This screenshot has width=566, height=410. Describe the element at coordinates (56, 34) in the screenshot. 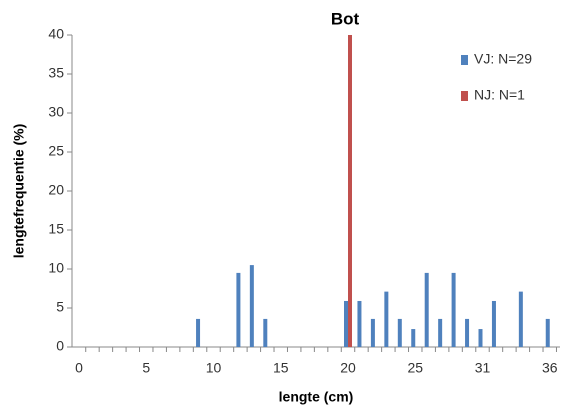

I see `y-tick-label: 40` at that location.